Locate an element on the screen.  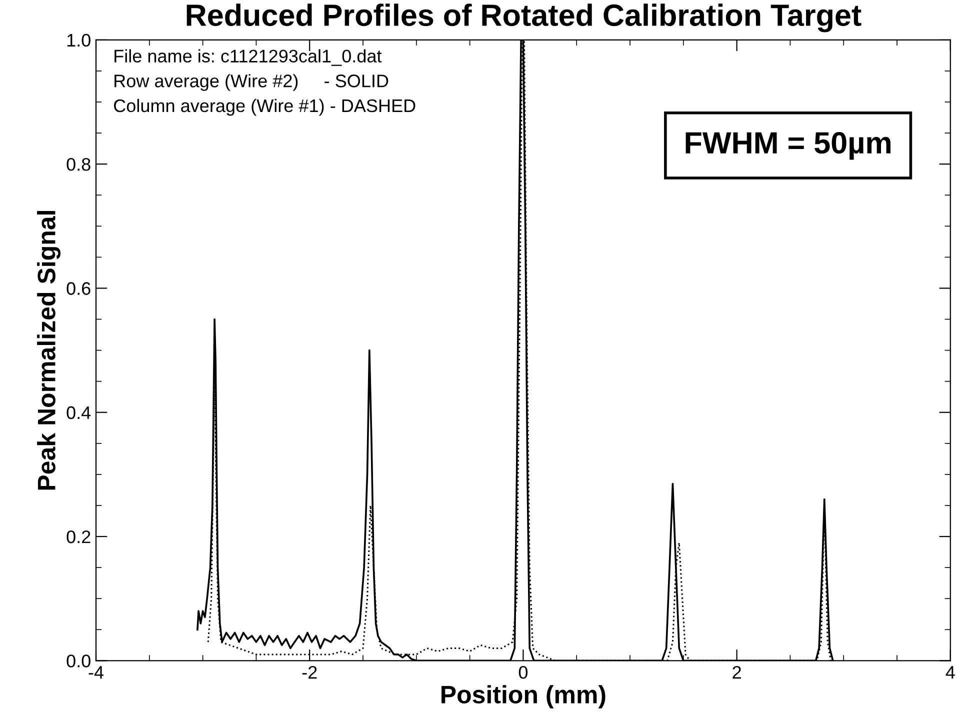
y-axis-title: Peak Normalized Signal is located at coordinates (48, 350).